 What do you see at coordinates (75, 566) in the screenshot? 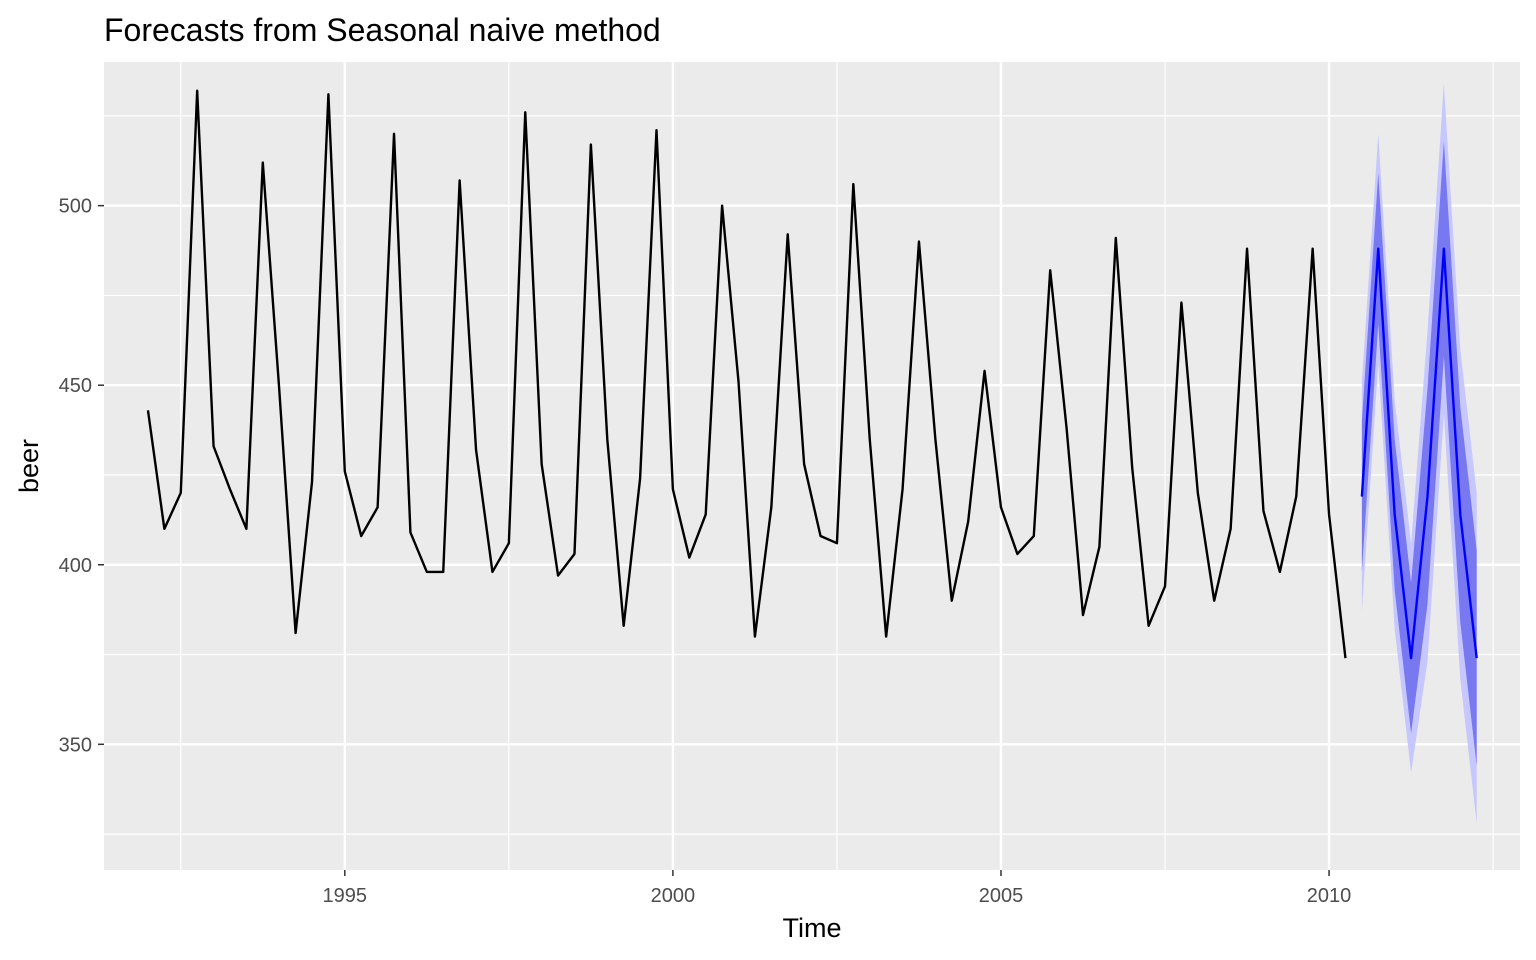
I see `y-tick-label: 400` at bounding box center [75, 566].